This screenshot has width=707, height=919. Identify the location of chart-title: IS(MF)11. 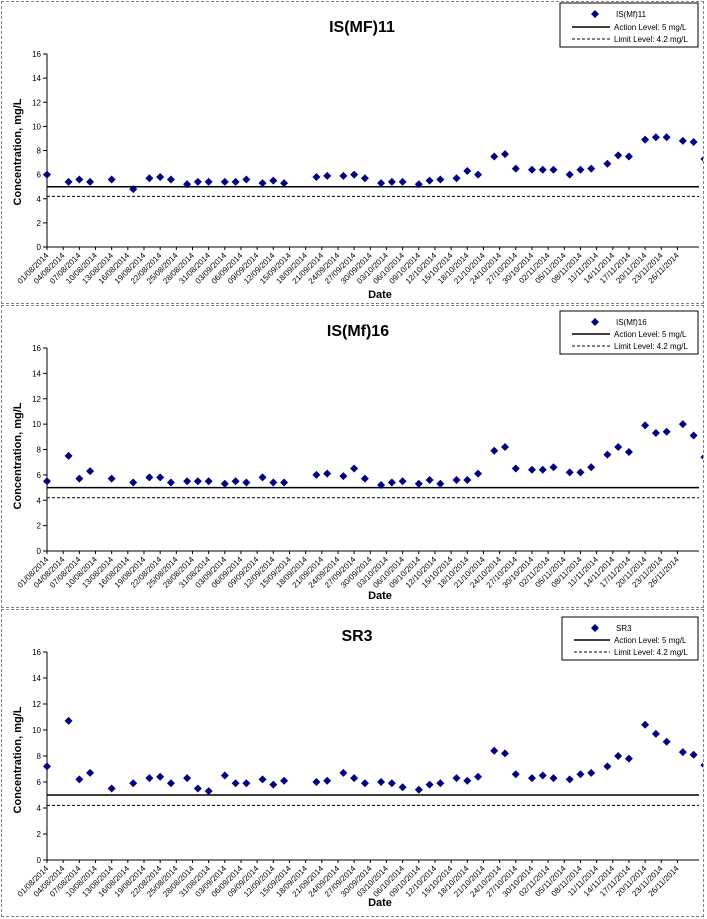
(362, 27).